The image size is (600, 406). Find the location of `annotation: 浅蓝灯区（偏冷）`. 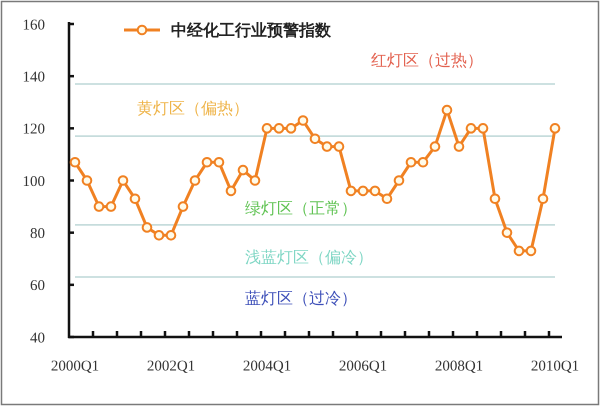

annotation: 浅蓝灯区（偏冷） is located at coordinates (309, 257).